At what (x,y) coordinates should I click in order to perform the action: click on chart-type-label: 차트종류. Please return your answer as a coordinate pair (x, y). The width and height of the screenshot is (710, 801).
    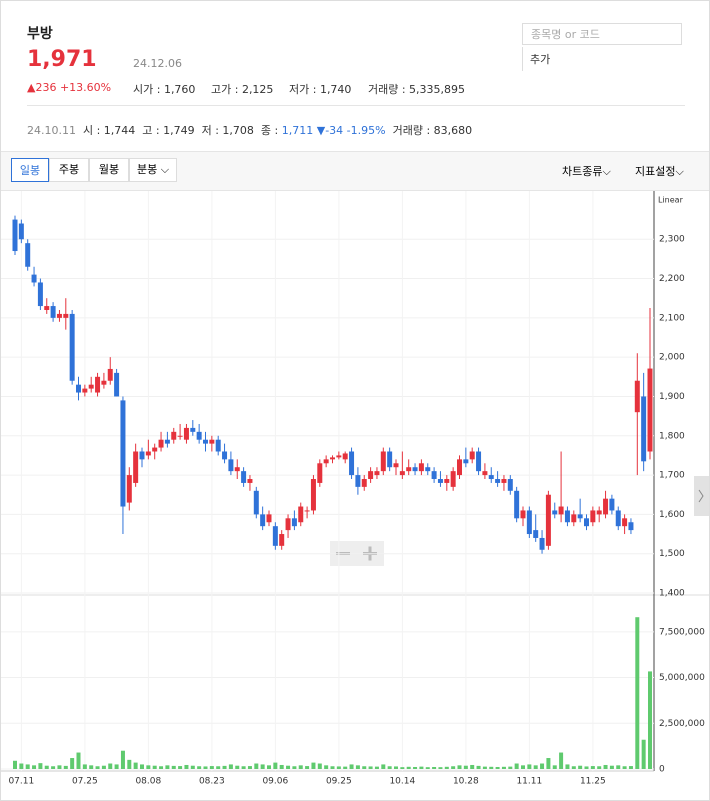
    Looking at the image, I should click on (582, 171).